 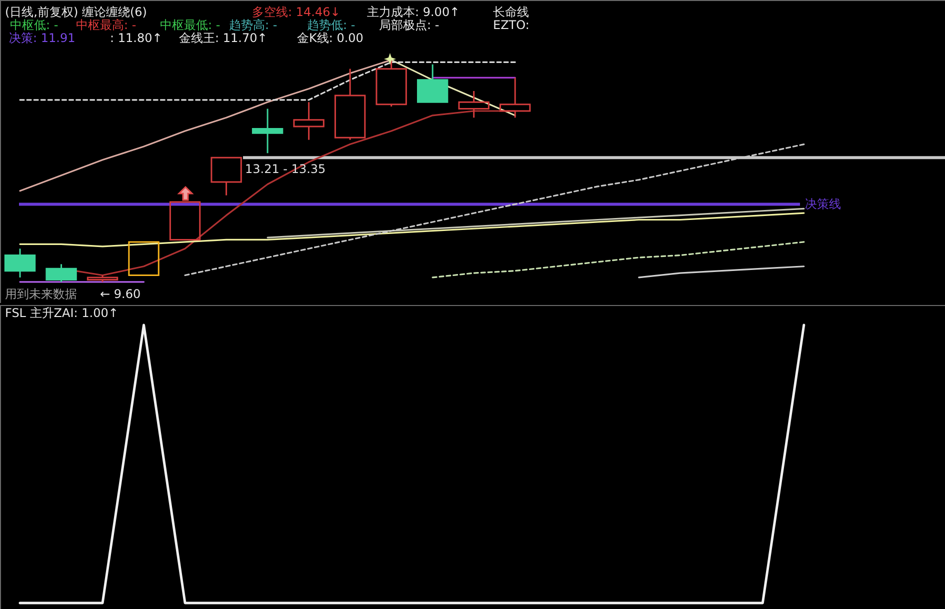 I want to click on text: 中枢低: -, so click(x=34, y=25).